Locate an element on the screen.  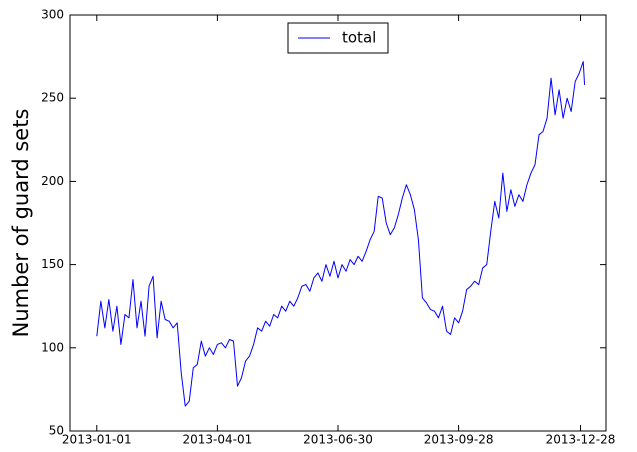
x-tick-label: 2013-09-28 is located at coordinates (459, 440).